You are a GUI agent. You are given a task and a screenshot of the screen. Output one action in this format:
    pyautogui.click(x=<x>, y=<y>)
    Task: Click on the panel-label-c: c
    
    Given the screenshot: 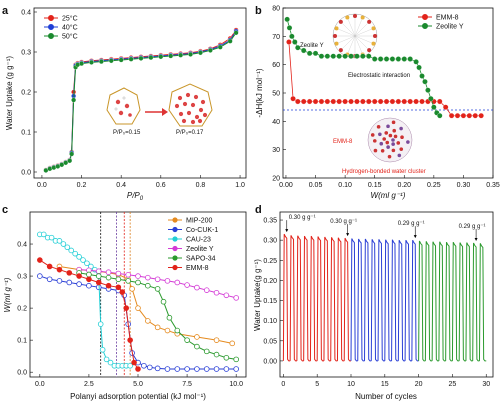 What is the action you would take?
    pyautogui.click(x=5, y=210)
    